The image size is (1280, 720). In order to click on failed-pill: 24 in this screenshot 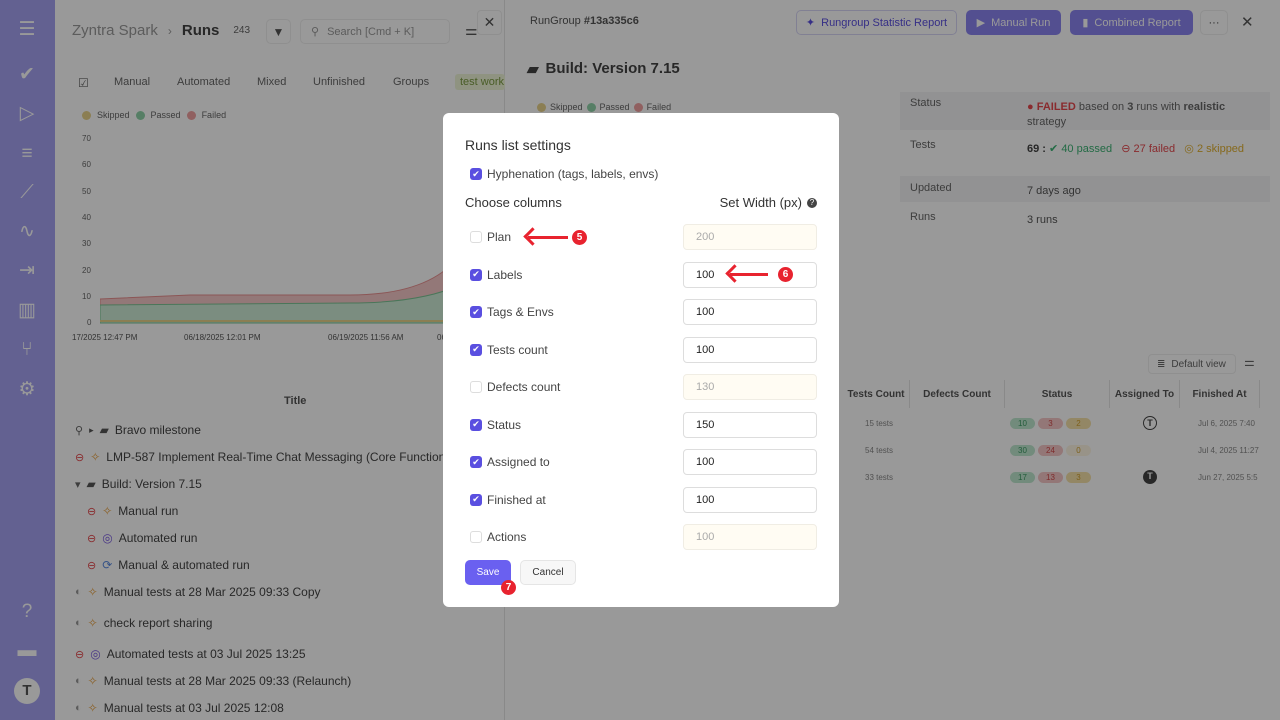, I will do `click(1050, 450)`.